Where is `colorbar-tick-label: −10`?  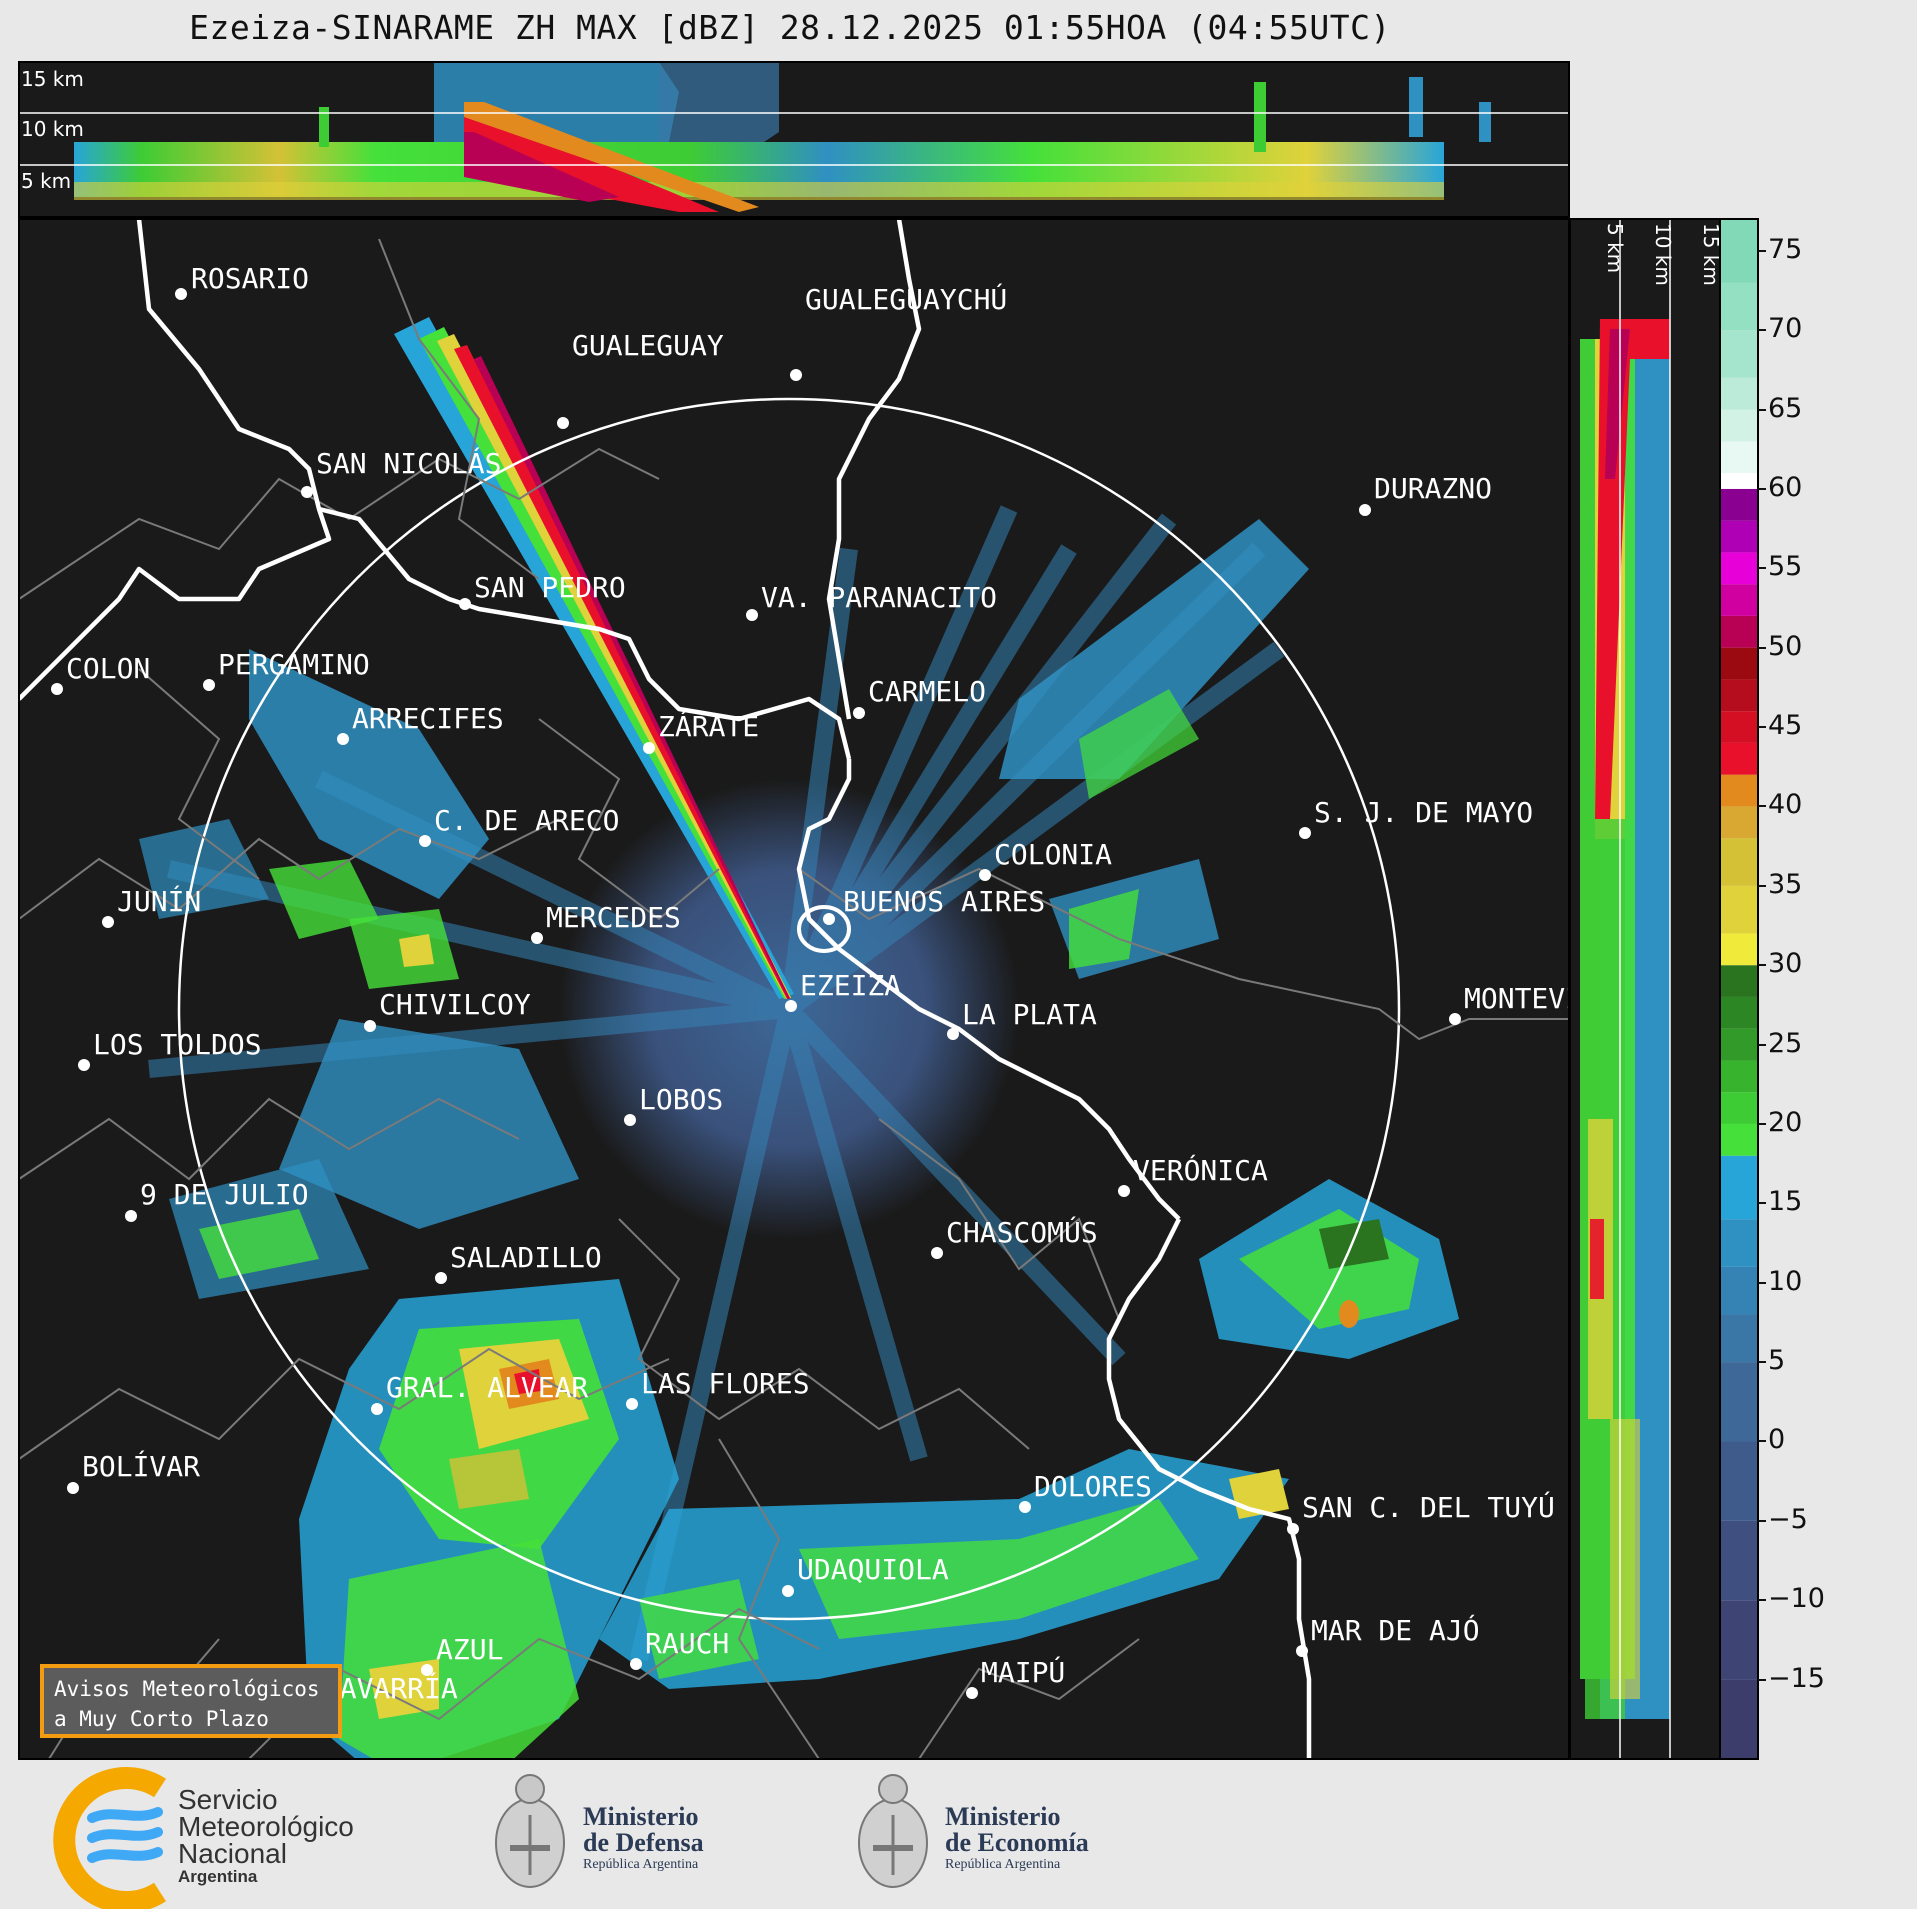 colorbar-tick-label: −10 is located at coordinates (1796, 1599).